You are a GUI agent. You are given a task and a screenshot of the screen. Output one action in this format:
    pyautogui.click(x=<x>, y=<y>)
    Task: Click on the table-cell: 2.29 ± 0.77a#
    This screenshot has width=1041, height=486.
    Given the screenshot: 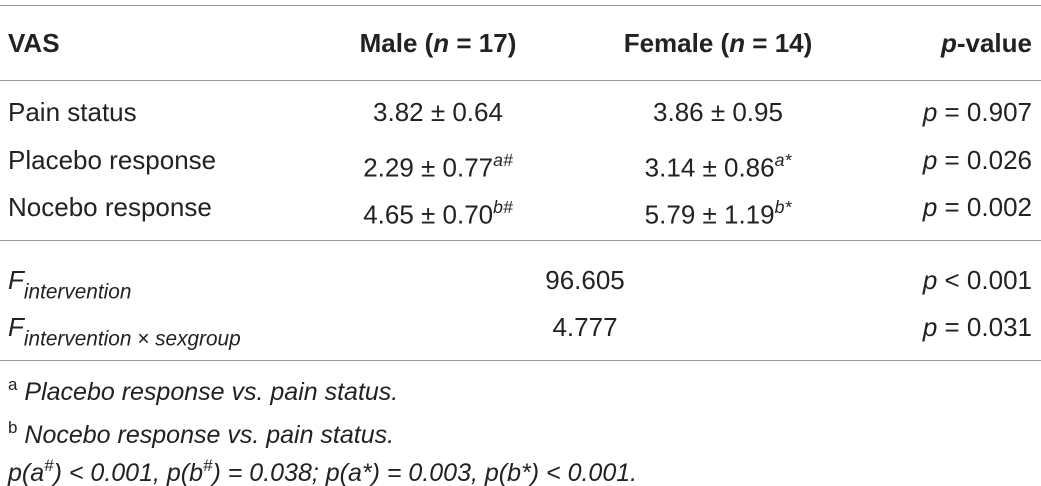 What is the action you would take?
    pyautogui.click(x=438, y=164)
    